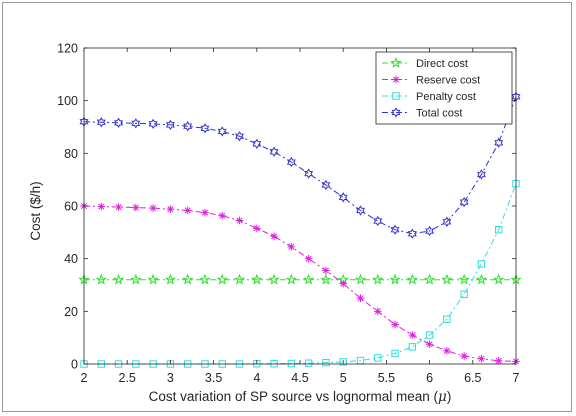 Image resolution: width=576 pixels, height=416 pixels. What do you see at coordinates (446, 97) in the screenshot?
I see `legend-label: Penalty cost` at bounding box center [446, 97].